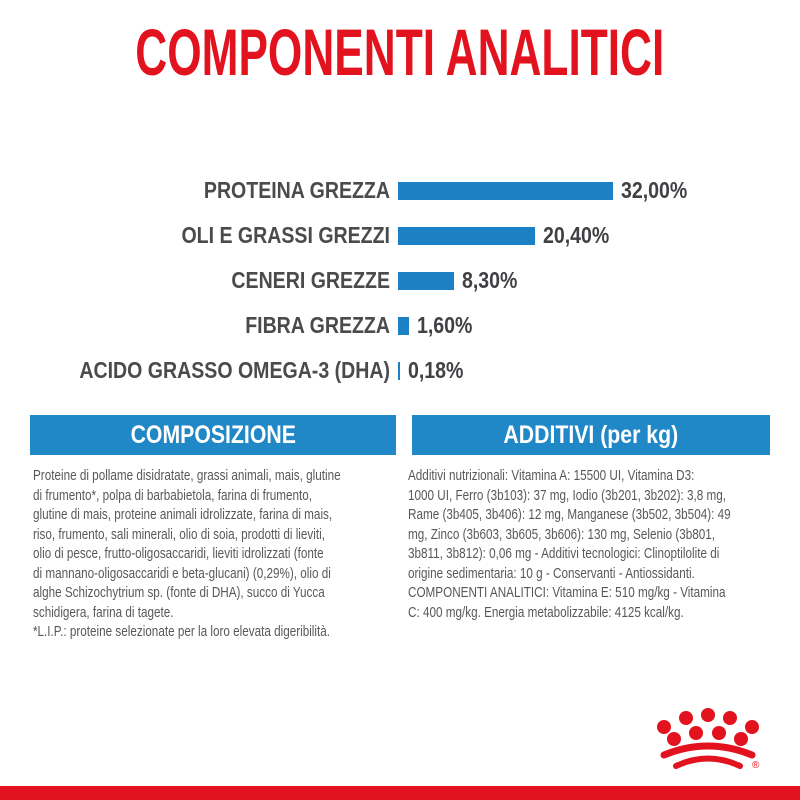 The image size is (800, 800). I want to click on bar-track: 1,60%, so click(440, 325).